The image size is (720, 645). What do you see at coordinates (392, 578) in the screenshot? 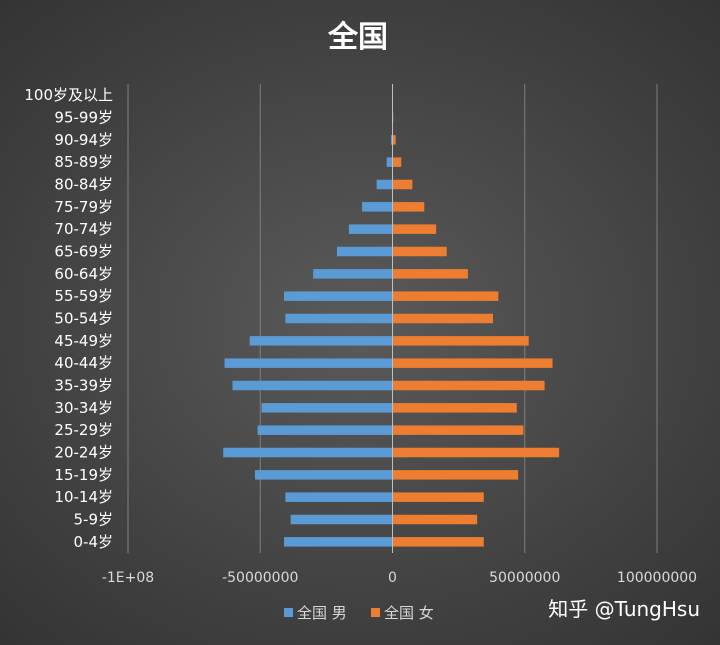
I see `x-tick-label: 0` at bounding box center [392, 578].